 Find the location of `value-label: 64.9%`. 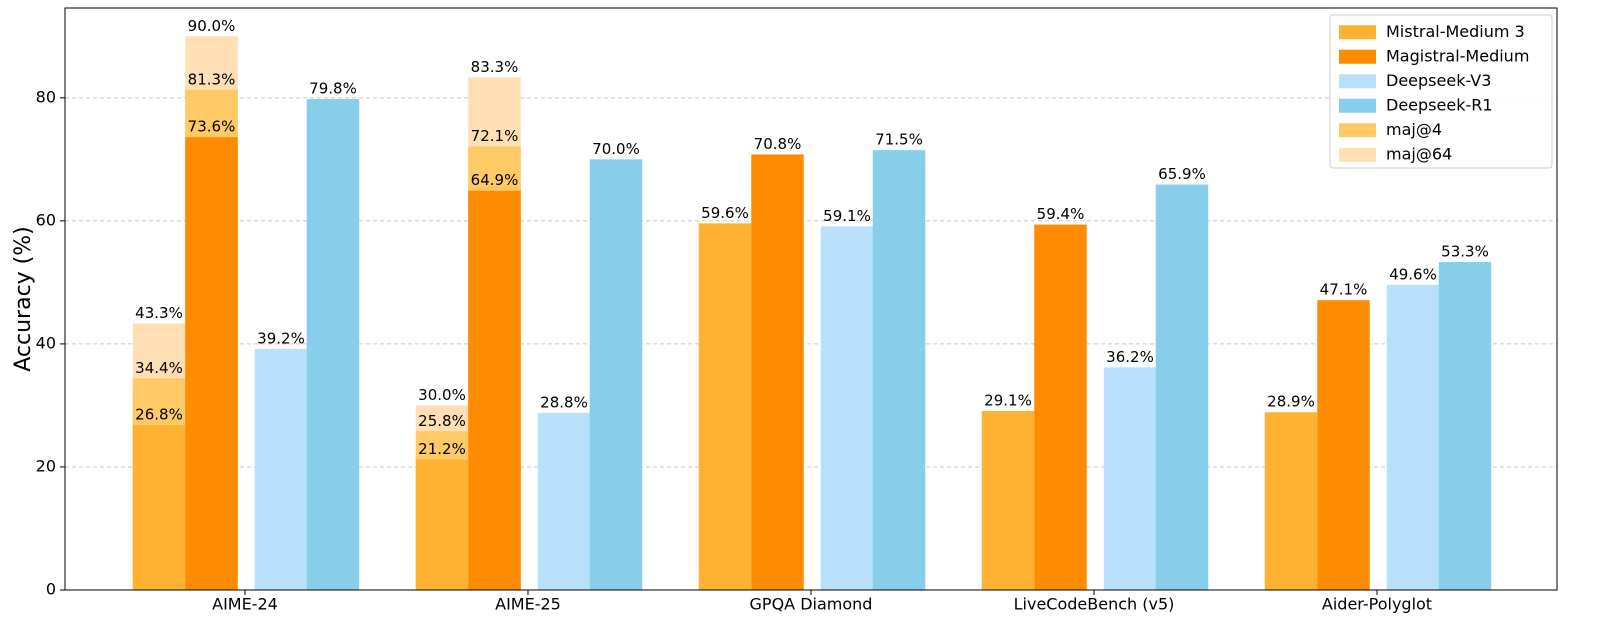

value-label: 64.9% is located at coordinates (495, 180).